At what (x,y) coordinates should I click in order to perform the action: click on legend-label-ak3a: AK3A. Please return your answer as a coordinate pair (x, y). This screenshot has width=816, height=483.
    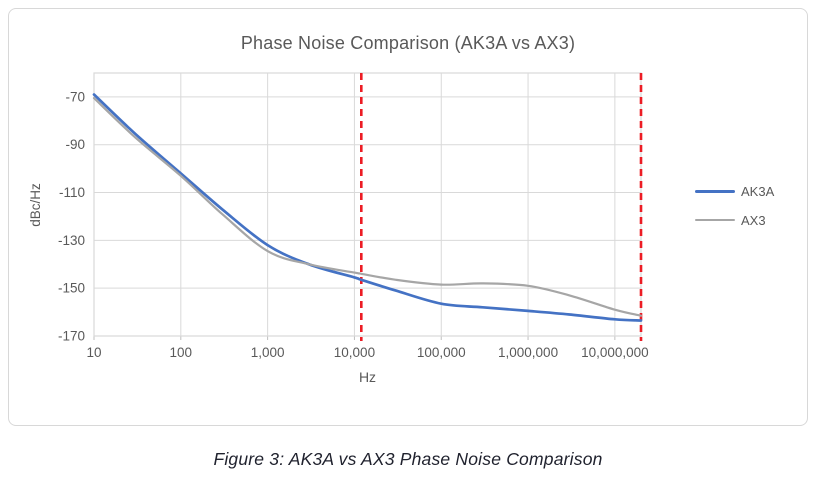
    Looking at the image, I should click on (758, 191).